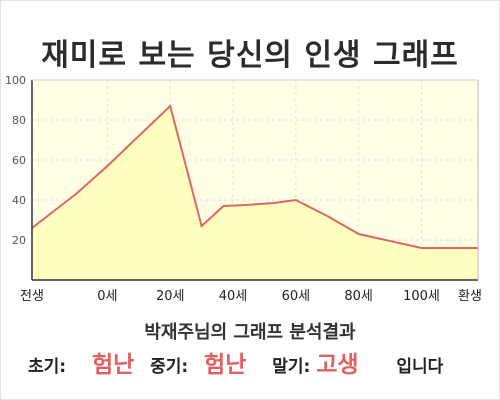 This screenshot has width=500, height=400. What do you see at coordinates (19, 120) in the screenshot?
I see `y-tick-label: 80` at bounding box center [19, 120].